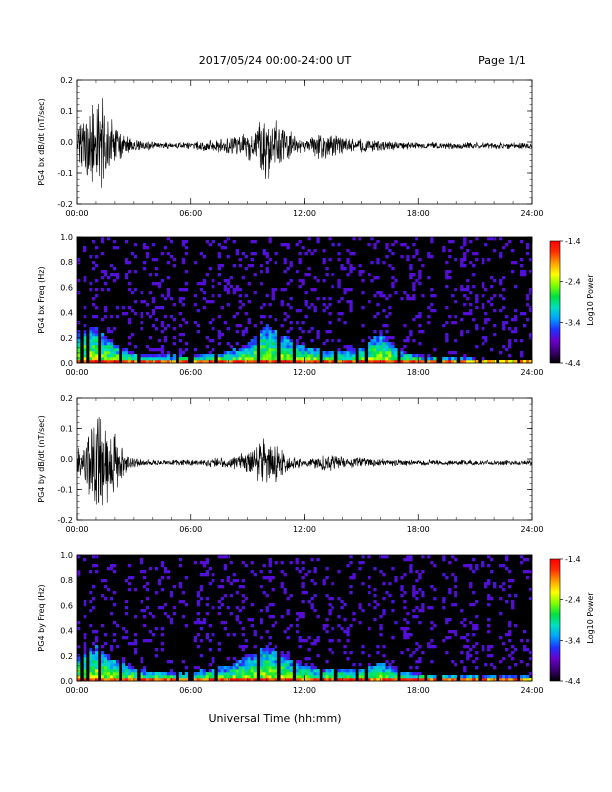  Describe the element at coordinates (66, 237) in the screenshot. I see `y-tick-label: 1.0` at that location.